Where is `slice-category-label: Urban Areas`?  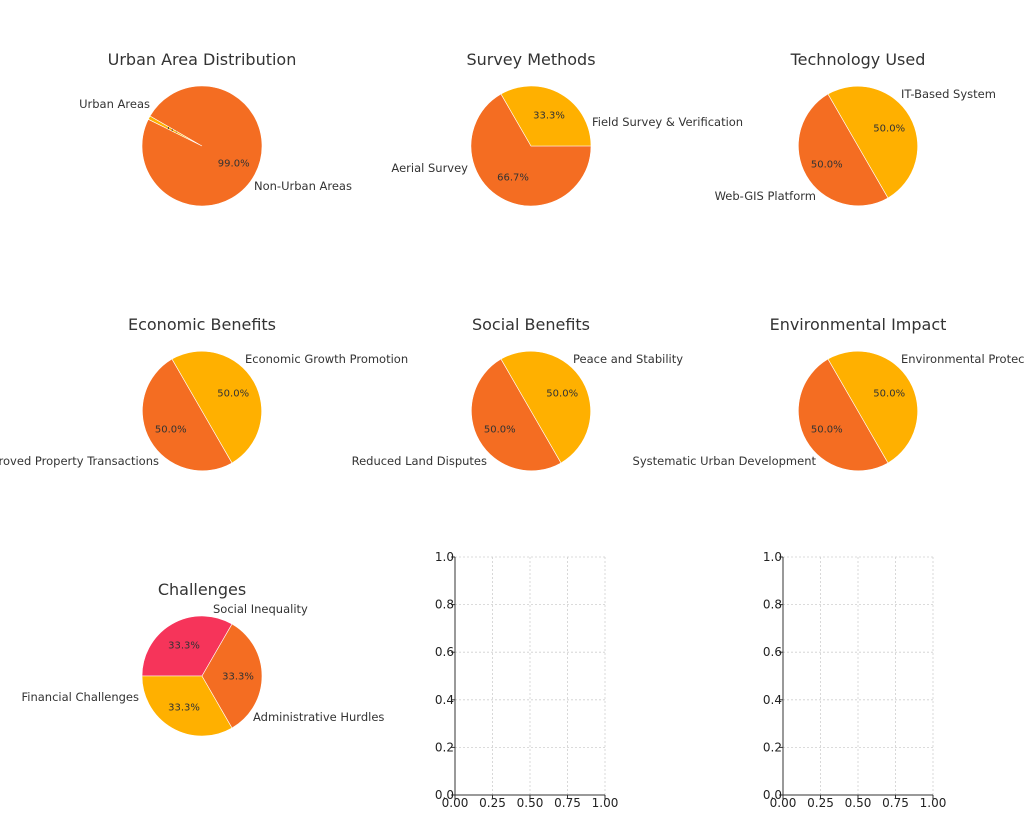
slice-category-label: Urban Areas is located at coordinates (114, 104).